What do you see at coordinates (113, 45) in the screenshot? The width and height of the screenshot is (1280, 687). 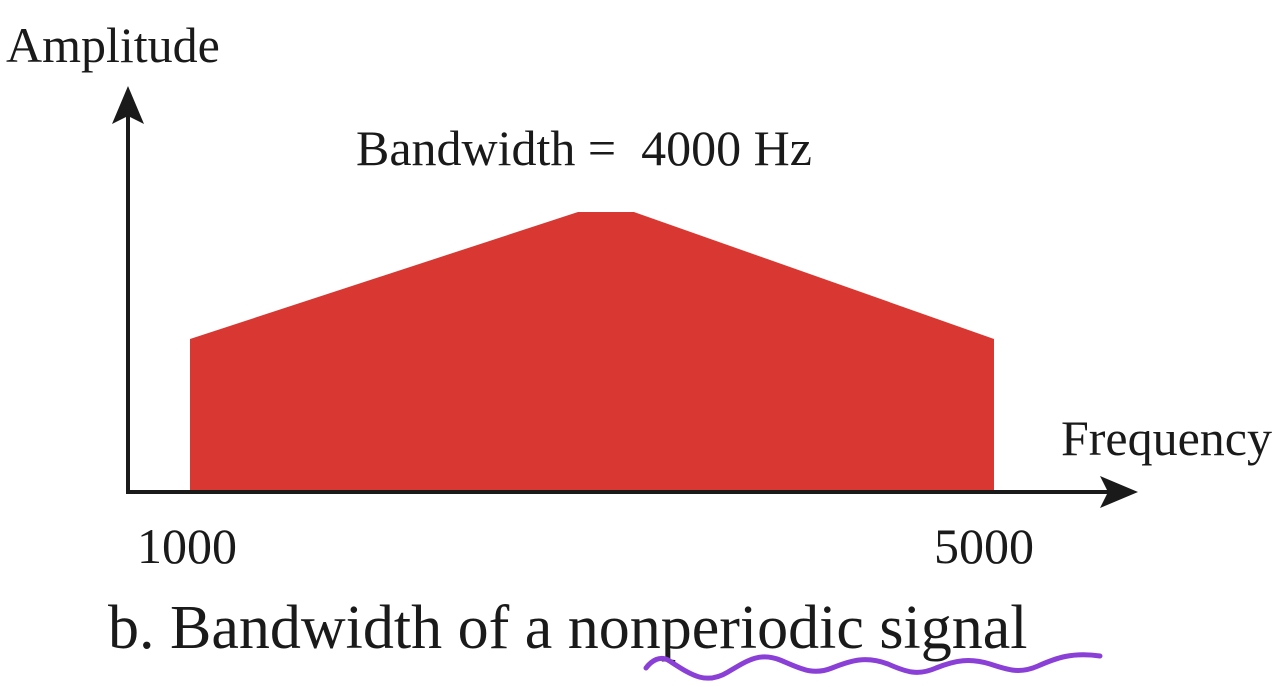 I see `y-axis-label: Amplitude` at bounding box center [113, 45].